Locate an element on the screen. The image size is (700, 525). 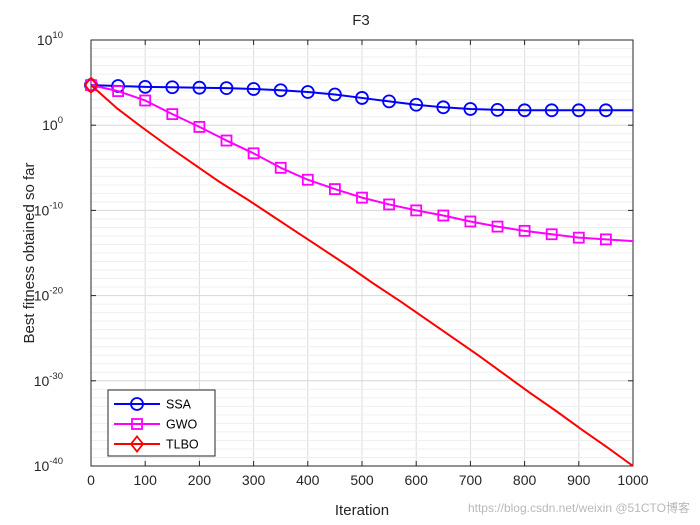
data-point-tlbo is located at coordinates (91, 85).